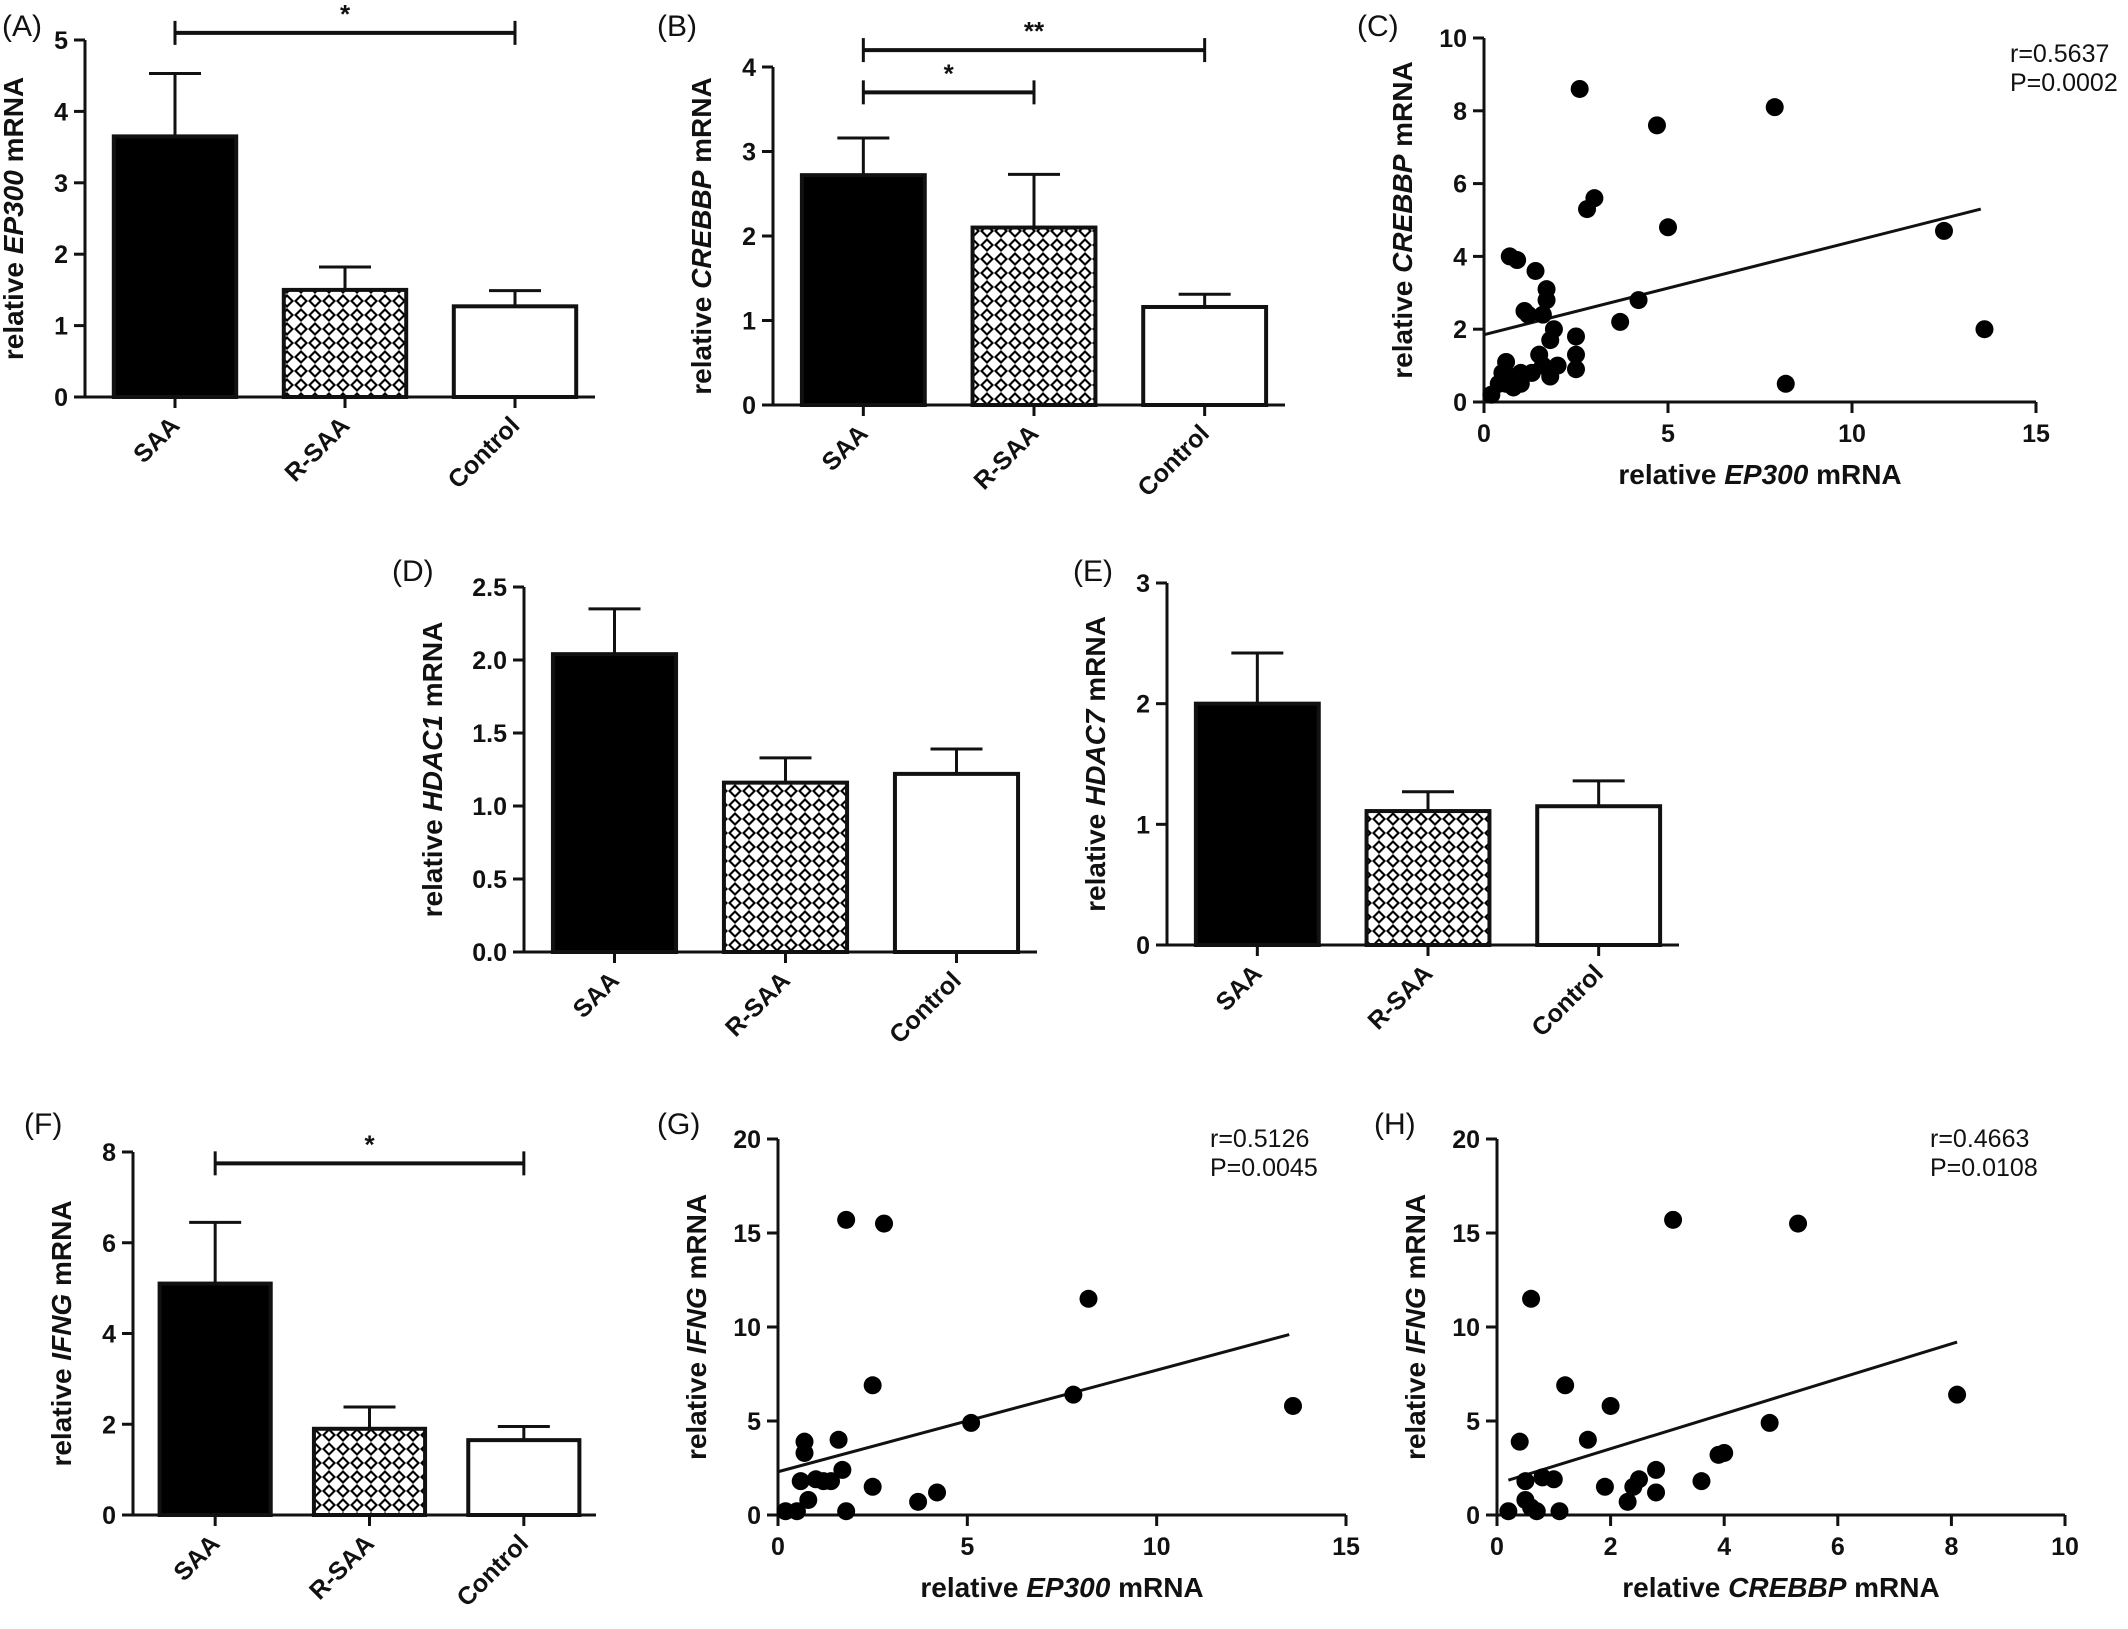  I want to click on y-tick-label: 0.5, so click(489, 880).